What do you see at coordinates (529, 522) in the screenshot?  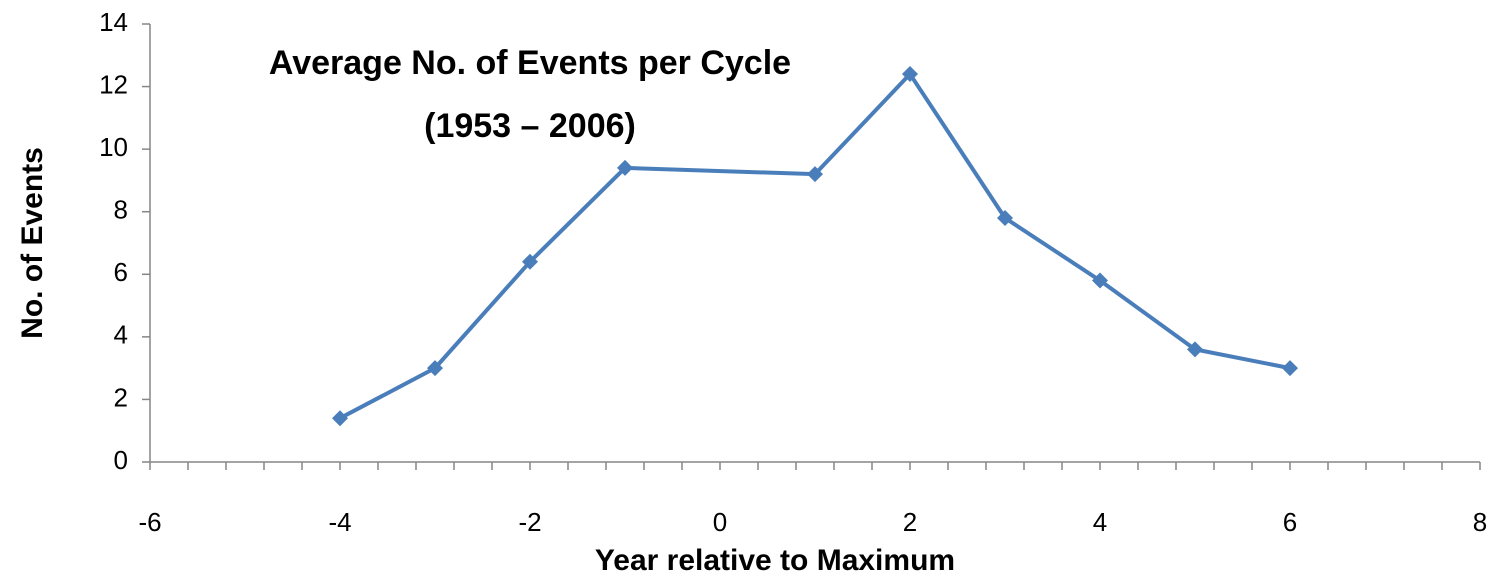 I see `x-tick-label: -2` at bounding box center [529, 522].